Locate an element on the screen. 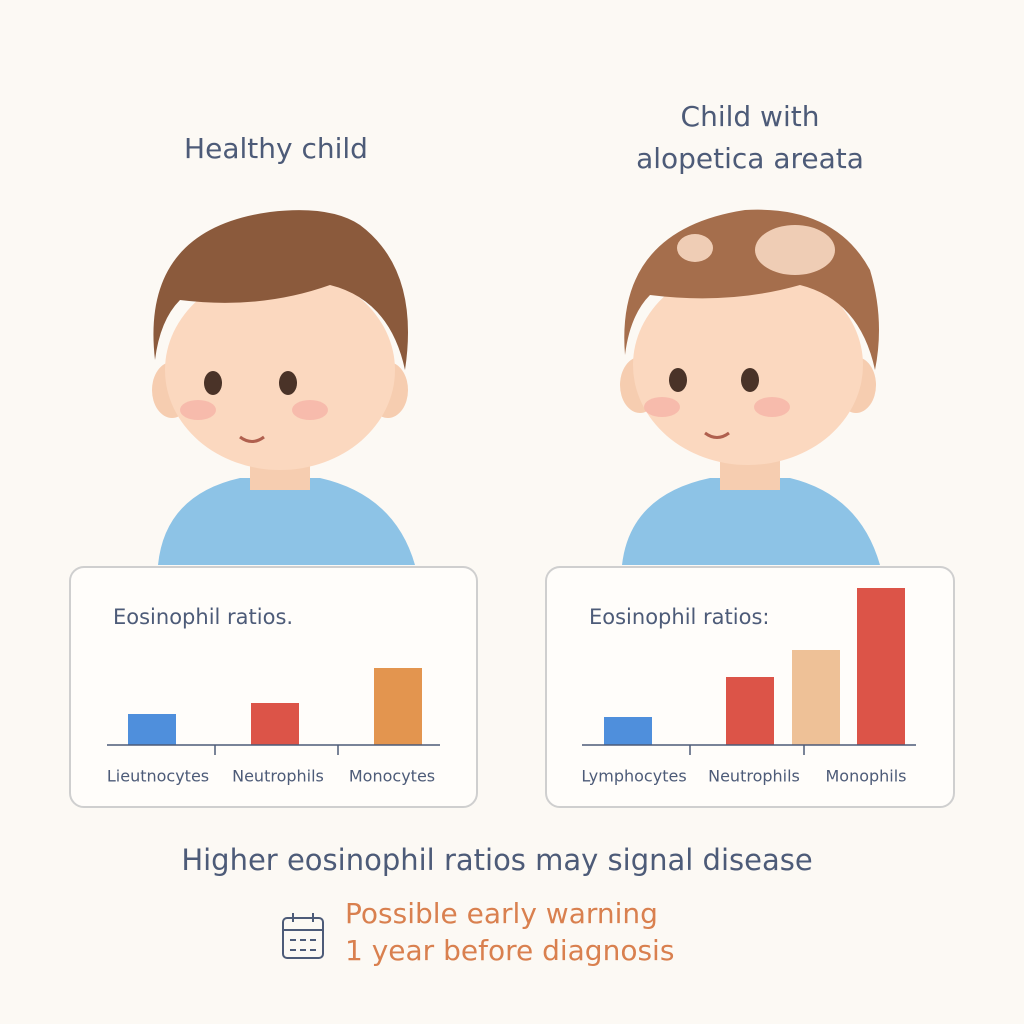 The height and width of the screenshot is (1024, 1024). left-caption: Healthy child is located at coordinates (276, 148).